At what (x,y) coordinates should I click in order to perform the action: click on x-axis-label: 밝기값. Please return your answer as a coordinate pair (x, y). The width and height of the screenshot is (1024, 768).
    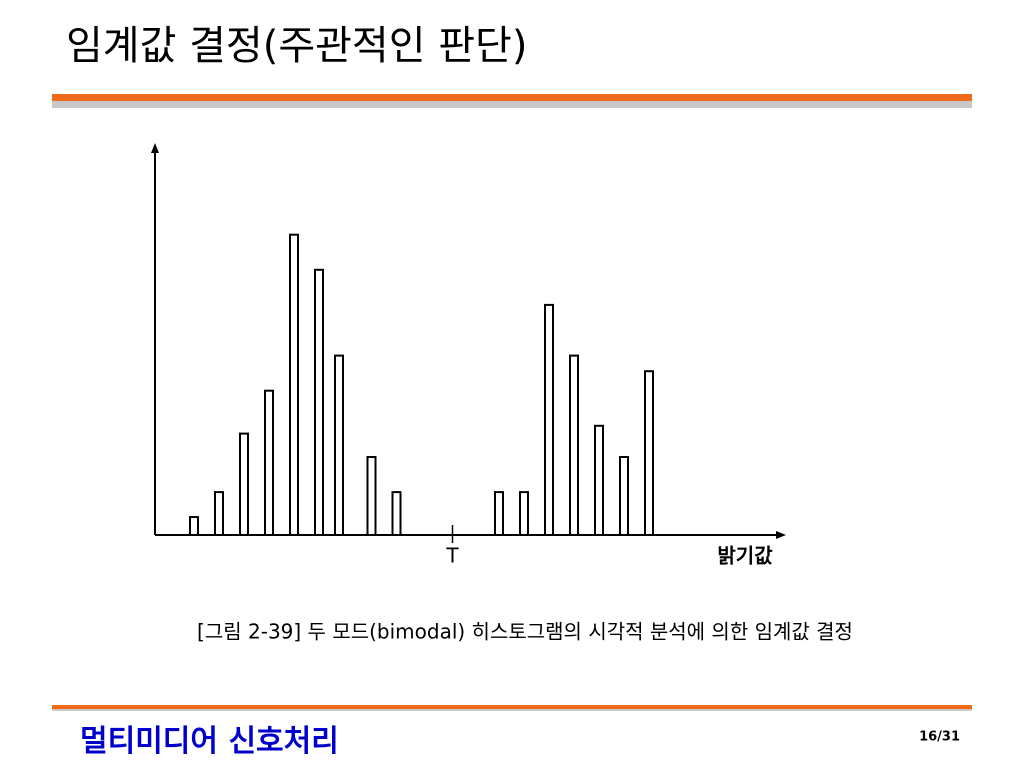
    Looking at the image, I should click on (745, 556).